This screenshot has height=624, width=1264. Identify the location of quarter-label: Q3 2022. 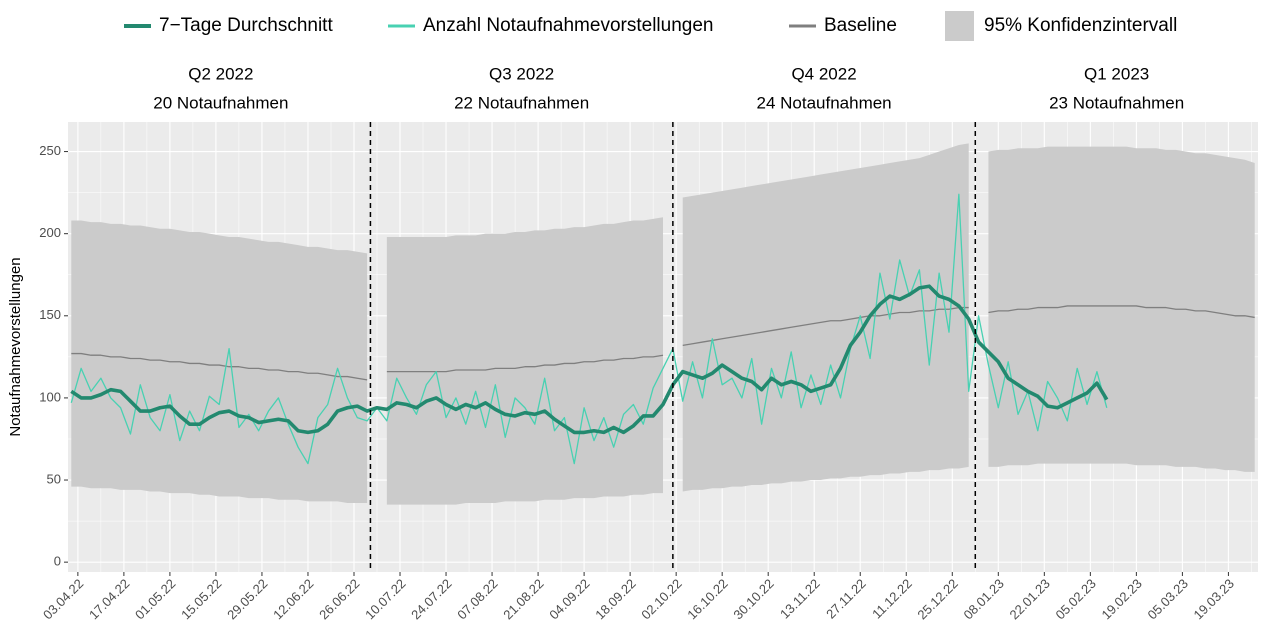
(521, 73).